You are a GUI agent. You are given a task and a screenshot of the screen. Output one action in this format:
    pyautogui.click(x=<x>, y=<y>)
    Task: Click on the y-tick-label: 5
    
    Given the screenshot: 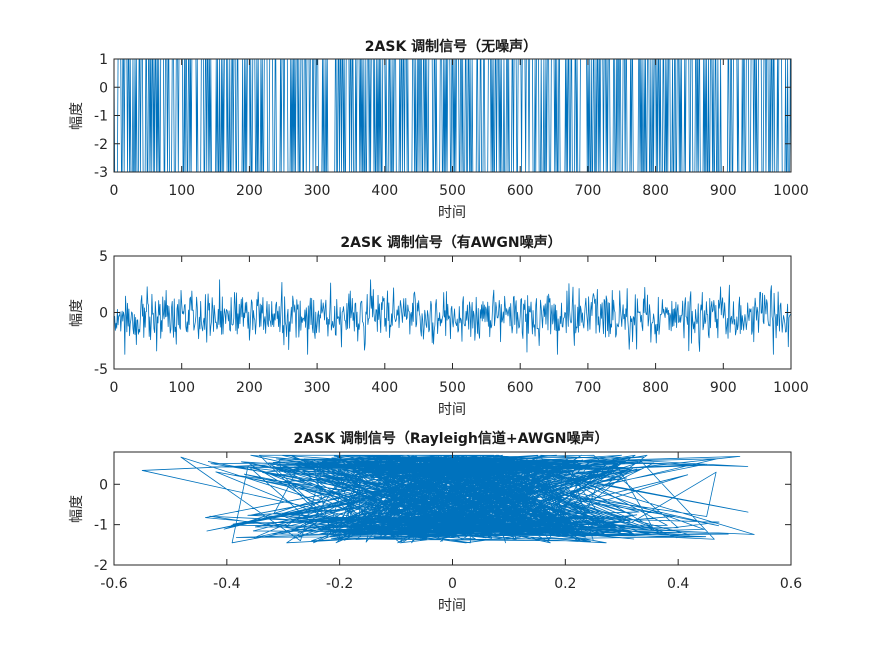 What is the action you would take?
    pyautogui.click(x=103, y=257)
    